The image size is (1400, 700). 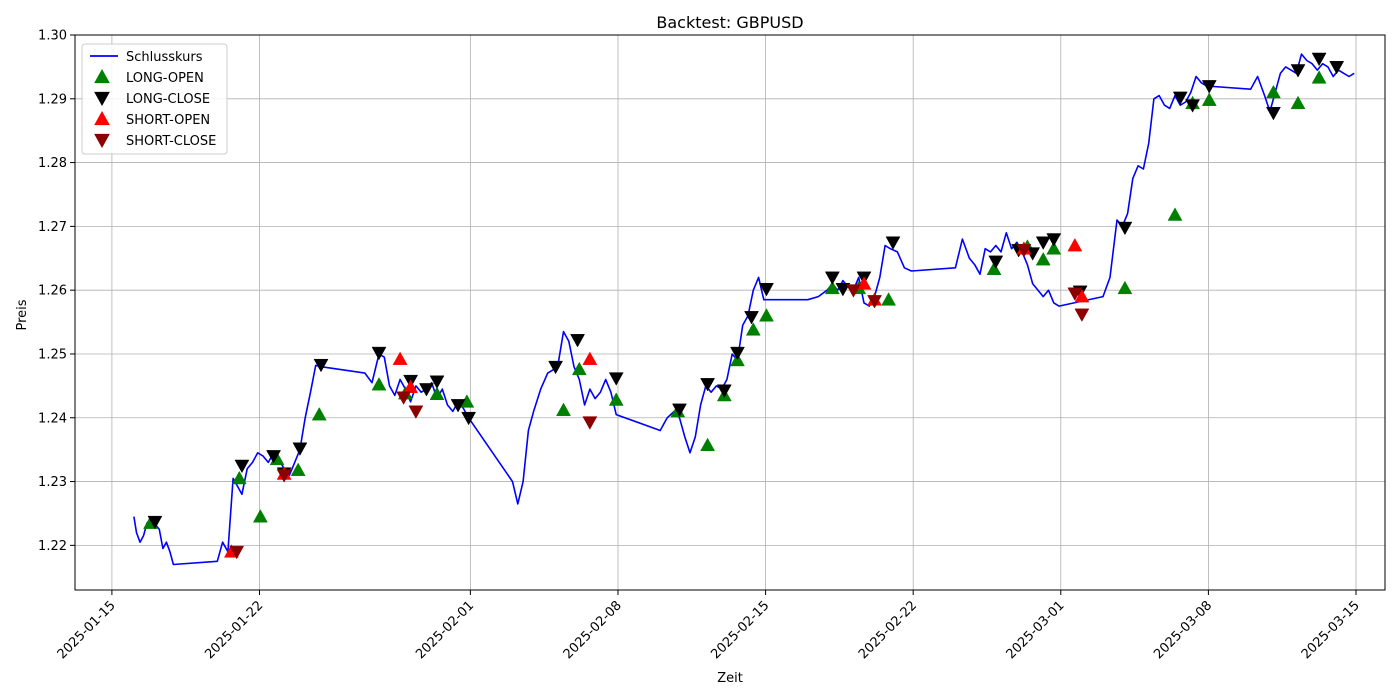 I want to click on y-tick-label: 1.27, so click(x=52, y=227).